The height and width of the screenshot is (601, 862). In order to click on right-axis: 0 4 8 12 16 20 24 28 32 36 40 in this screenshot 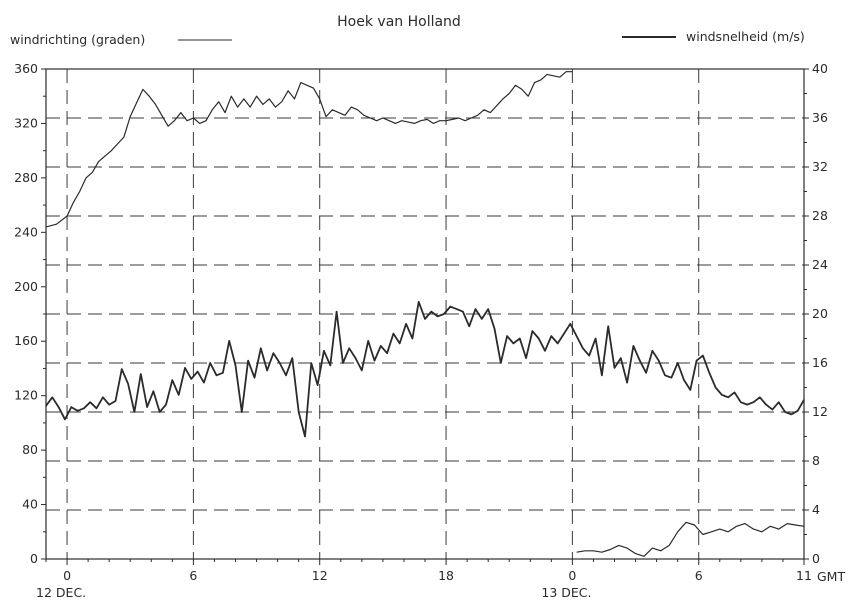, I will do `click(816, 313)`.